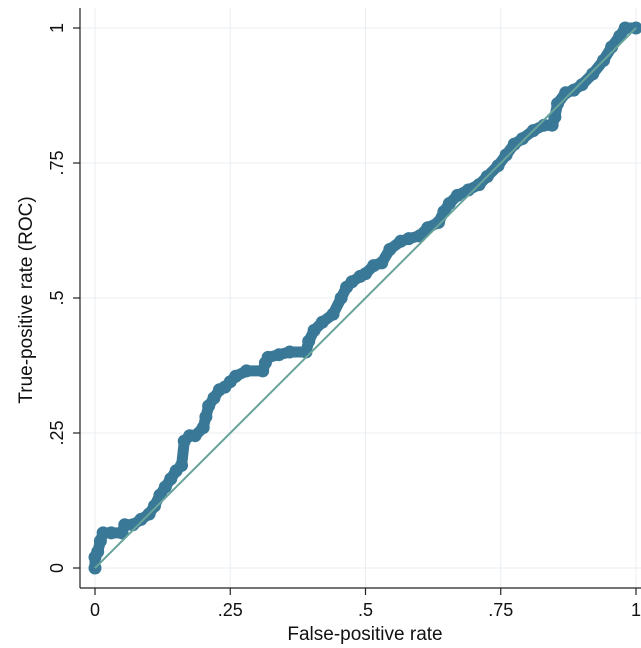 Image resolution: width=641 pixels, height=648 pixels. I want to click on y-ticks: 0 .25 .5 .75 1, so click(63, 298).